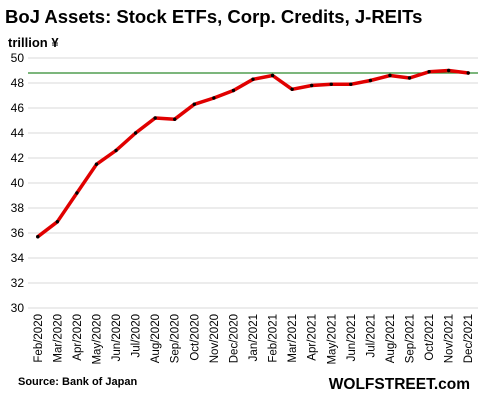 This screenshot has width=481, height=405. I want to click on x-tick-label: May/2020, so click(97, 339).